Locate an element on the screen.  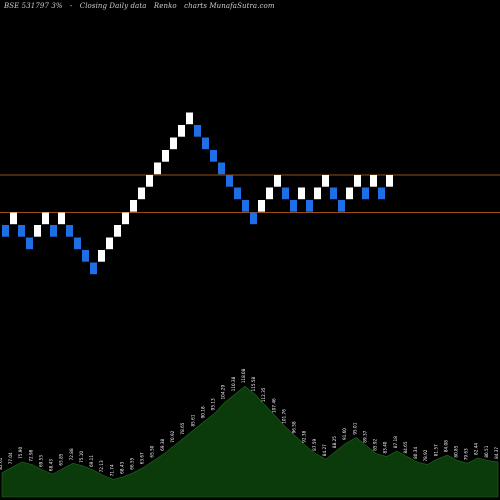
volume-label-33: 84.27 is located at coordinates (324, 450).